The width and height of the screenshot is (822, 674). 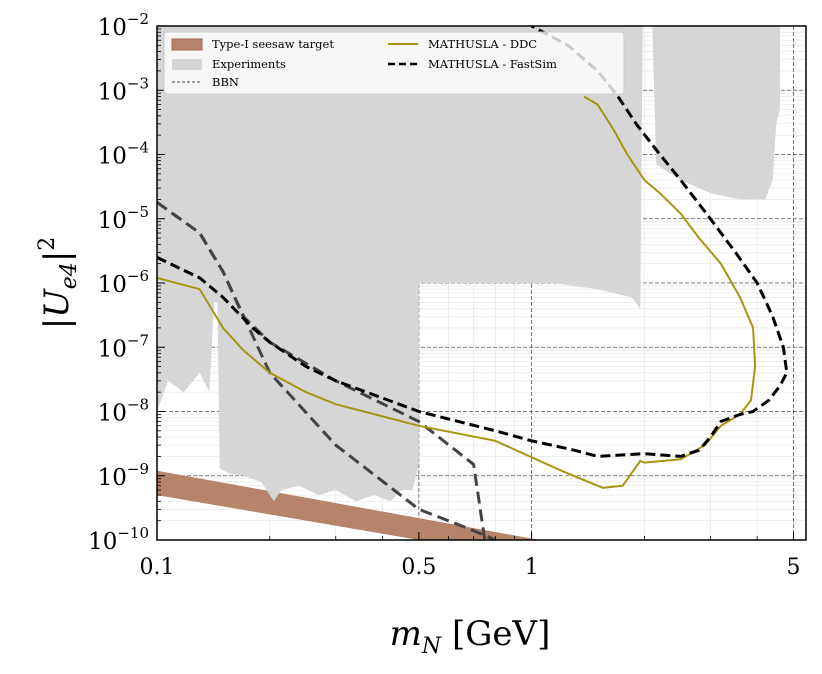 What do you see at coordinates (495, 634) in the screenshot?
I see `x-axis-label-unit: [GeV]` at bounding box center [495, 634].